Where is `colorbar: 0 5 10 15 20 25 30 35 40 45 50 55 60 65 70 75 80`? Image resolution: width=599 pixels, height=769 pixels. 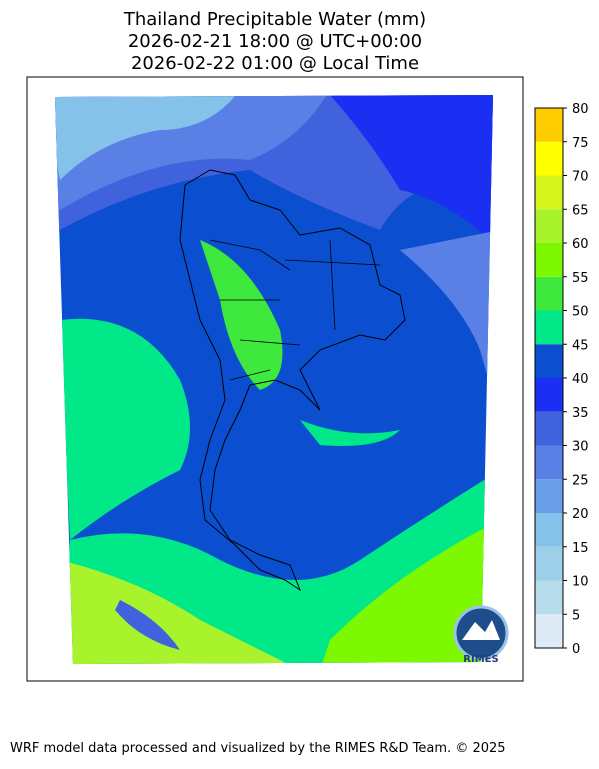 colorbar: 0 5 10 15 20 25 30 35 40 45 50 55 60 65 70 75 80 is located at coordinates (561, 379).